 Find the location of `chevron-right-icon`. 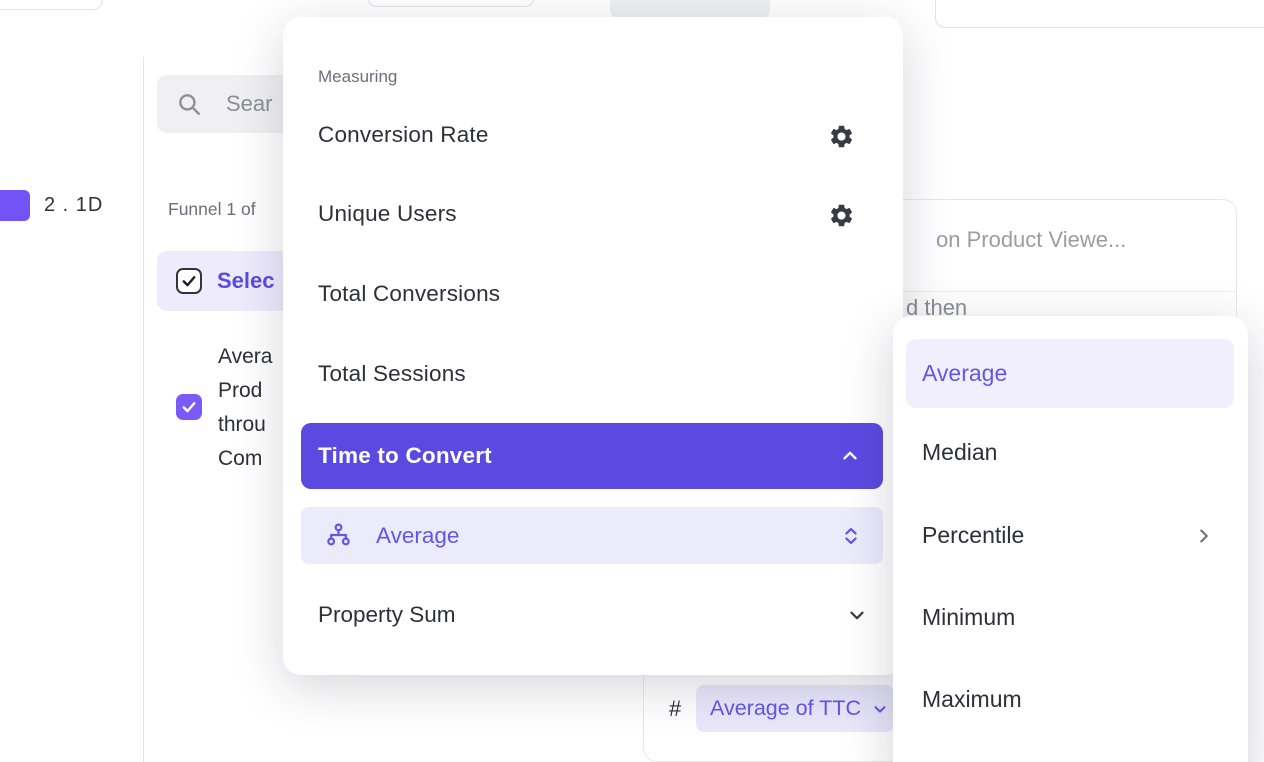

chevron-right-icon is located at coordinates (1204, 536).